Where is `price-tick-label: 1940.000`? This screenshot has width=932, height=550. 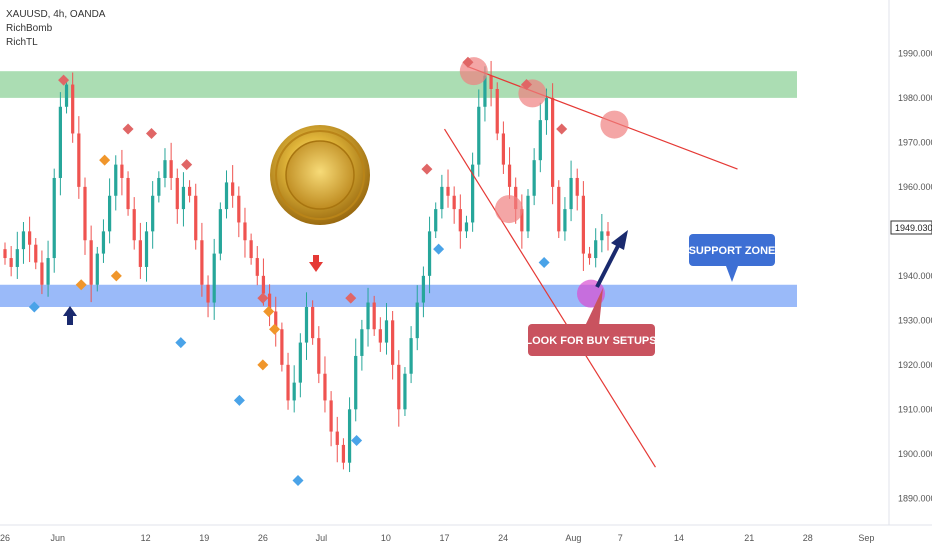 price-tick-label: 1940.000 is located at coordinates (915, 276).